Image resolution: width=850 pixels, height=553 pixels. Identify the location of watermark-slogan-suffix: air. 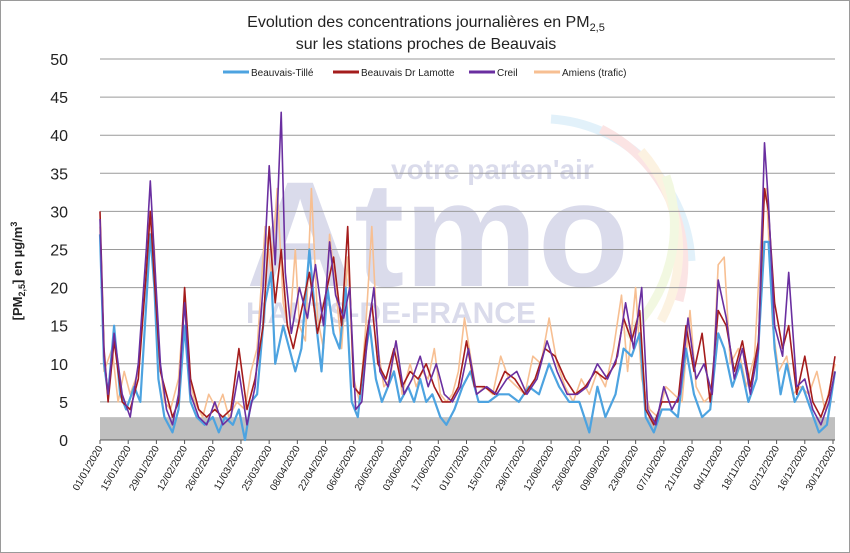
(576, 169).